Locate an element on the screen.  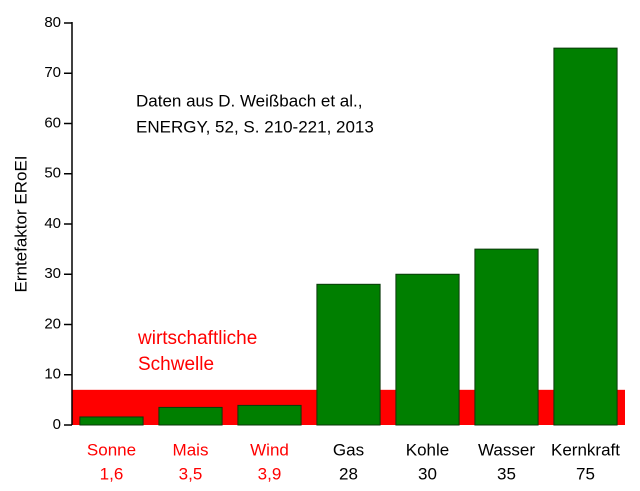
x-tick-label: Mais is located at coordinates (191, 449).